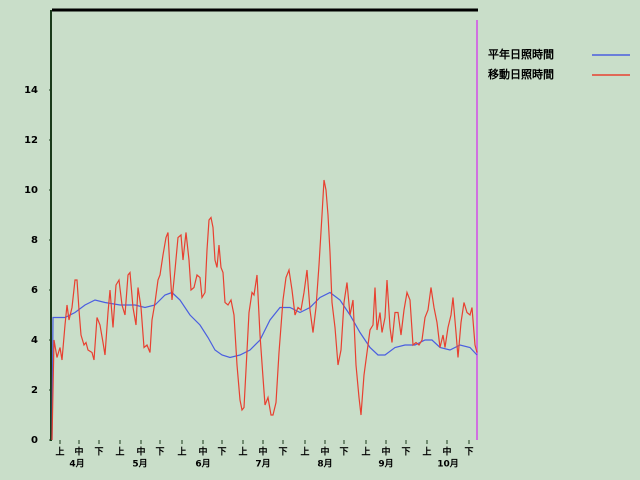 The width and height of the screenshot is (640, 480). Describe the element at coordinates (324, 464) in the screenshot. I see `month-label: 8月` at that location.